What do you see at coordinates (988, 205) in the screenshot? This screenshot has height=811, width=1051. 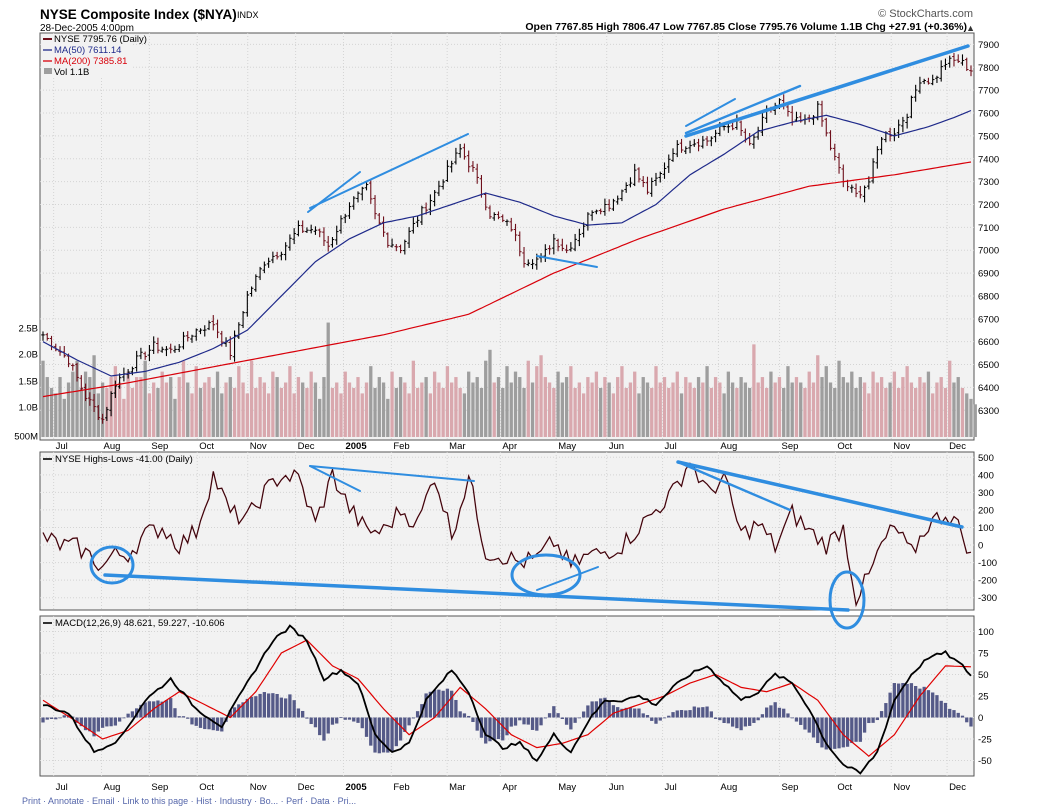 I see `price-tick-label: 7200` at bounding box center [988, 205].